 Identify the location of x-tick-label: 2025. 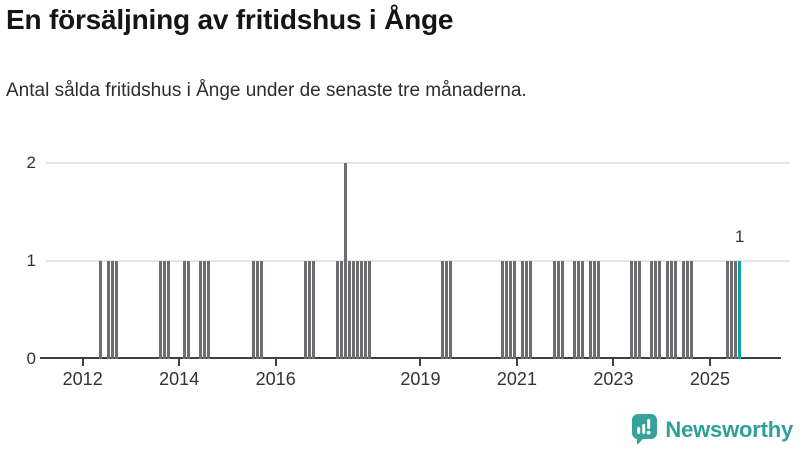
(709, 379).